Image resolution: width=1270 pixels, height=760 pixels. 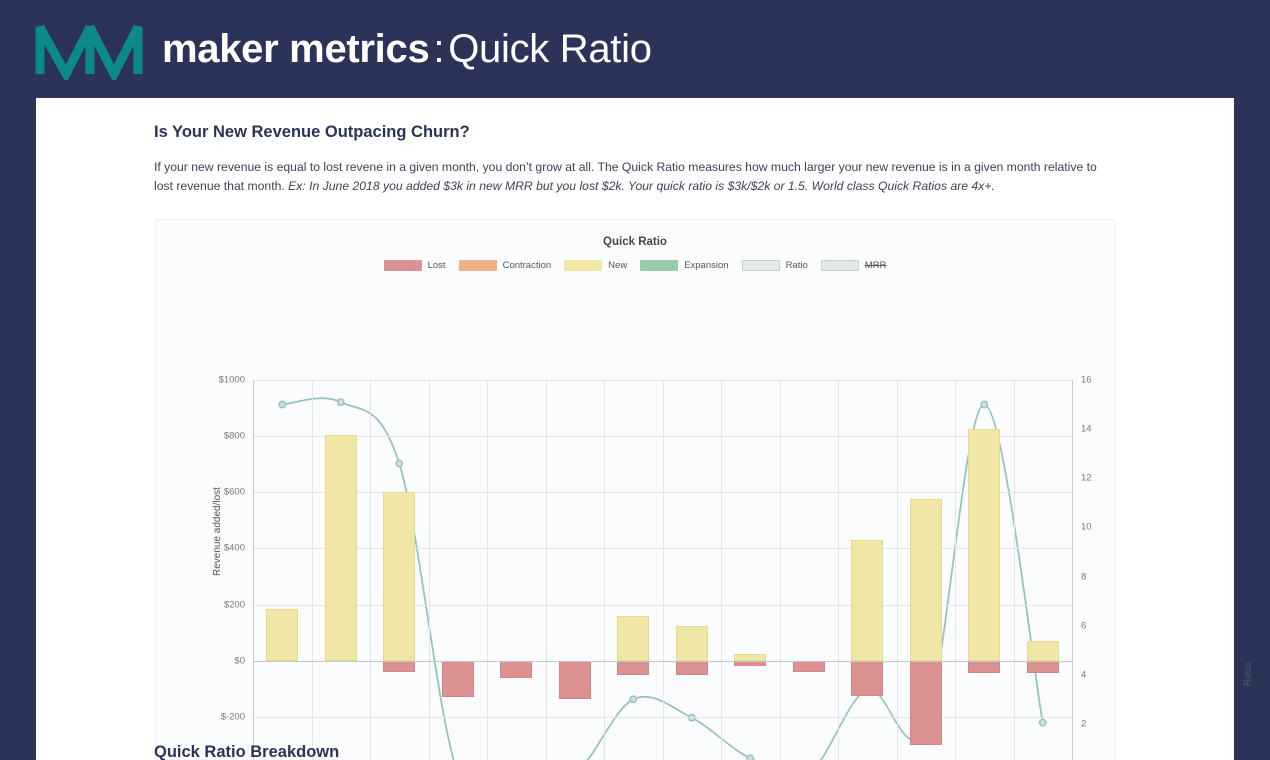 I want to click on y-axis-right-spine, so click(x=1072, y=570).